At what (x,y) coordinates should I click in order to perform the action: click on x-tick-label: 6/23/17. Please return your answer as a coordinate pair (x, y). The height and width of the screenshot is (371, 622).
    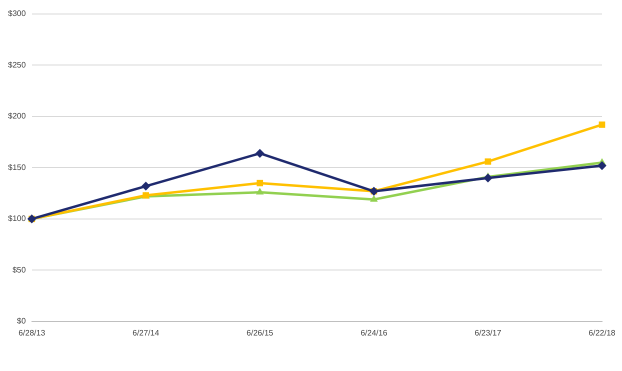
    Looking at the image, I should click on (488, 333).